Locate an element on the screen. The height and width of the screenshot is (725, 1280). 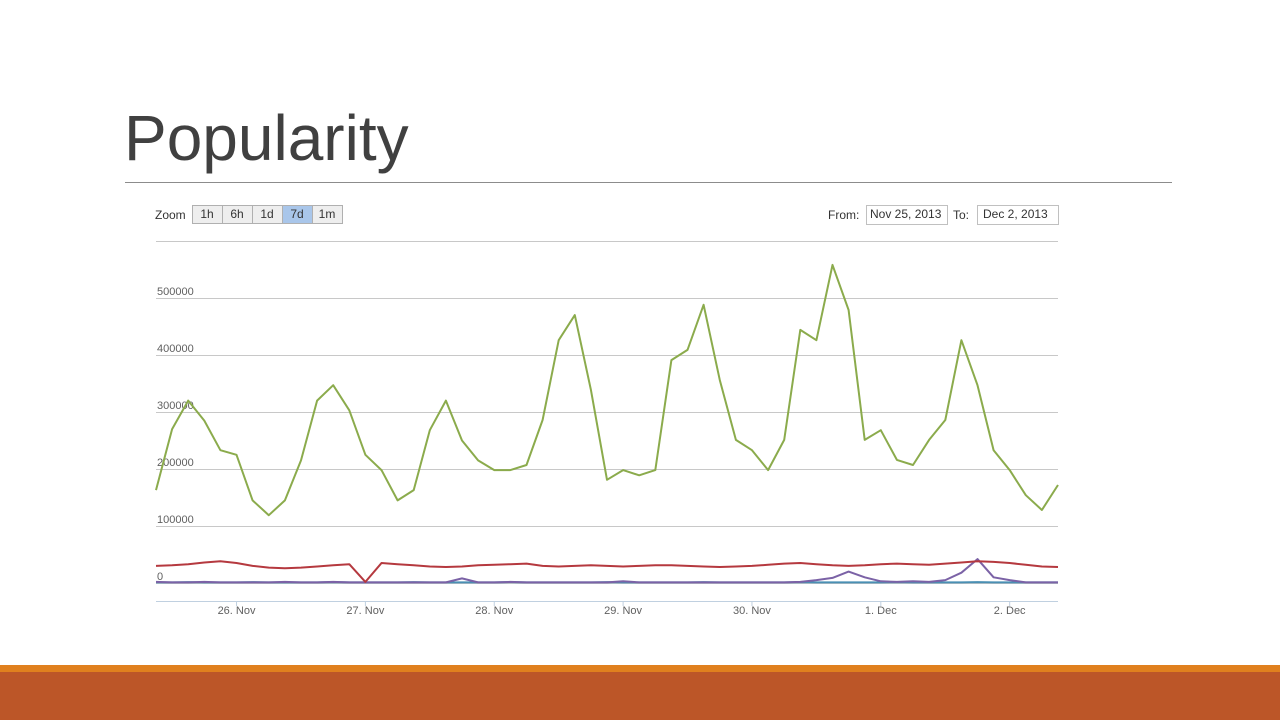
slide-title: Popularity is located at coordinates (266, 138).